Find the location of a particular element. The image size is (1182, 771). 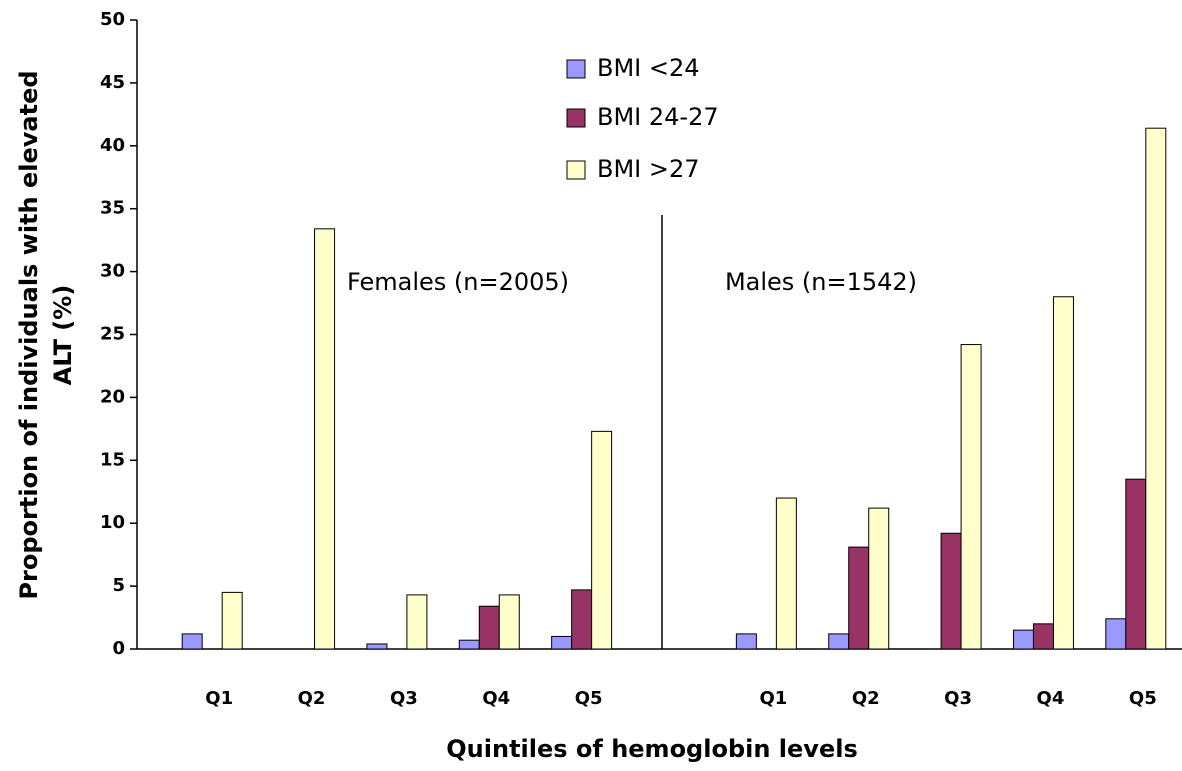

y-tick-label: 35 is located at coordinates (112, 208).